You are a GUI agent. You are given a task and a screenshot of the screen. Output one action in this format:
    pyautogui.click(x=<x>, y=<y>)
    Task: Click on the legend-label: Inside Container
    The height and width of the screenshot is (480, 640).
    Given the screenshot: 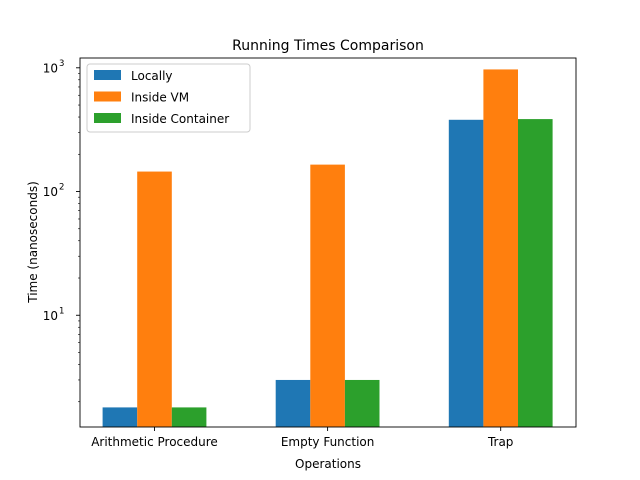 What is the action you would take?
    pyautogui.click(x=180, y=119)
    